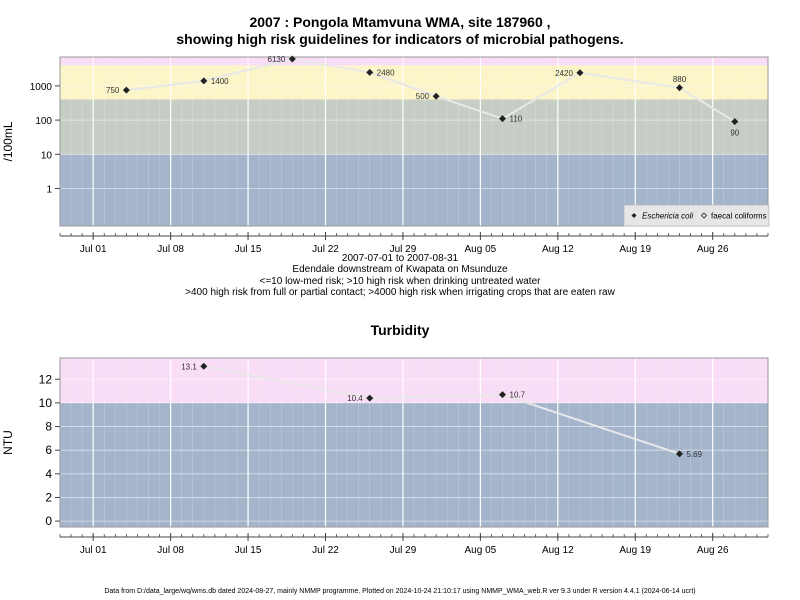 The width and height of the screenshot is (800, 600). I want to click on legend-faecal-marker, so click(704, 215).